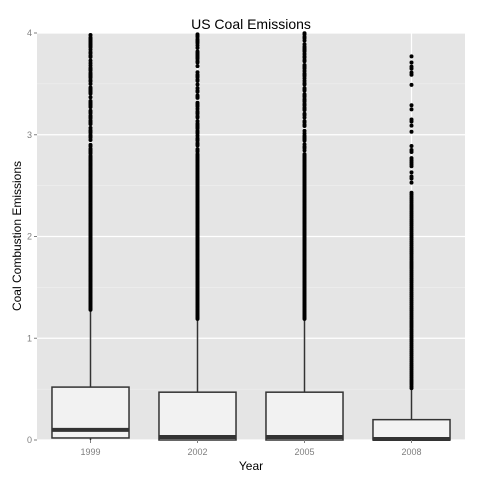  I want to click on y-tick-label: 2, so click(29, 237).